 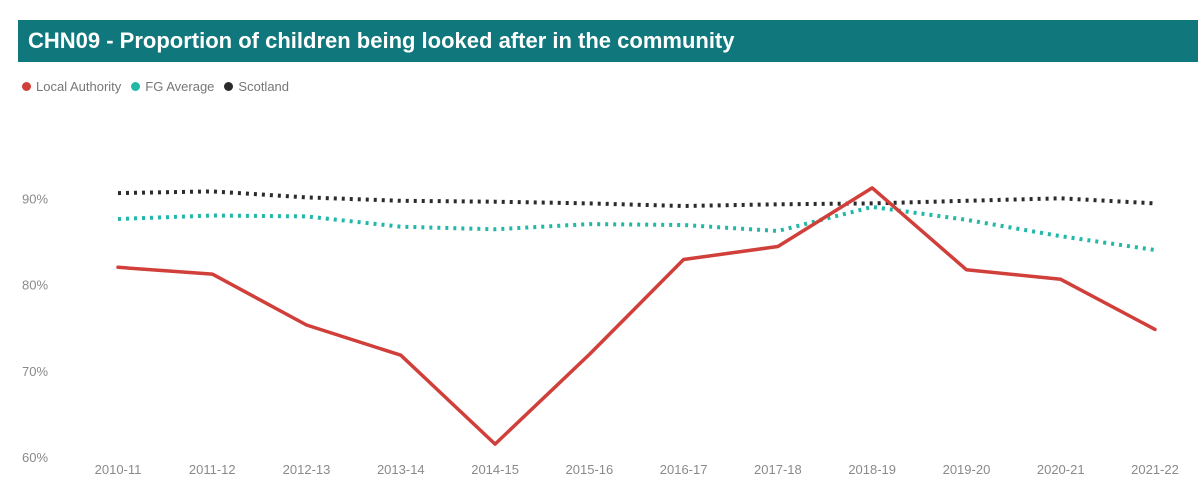 I want to click on x-tick-label: 2014-15, so click(x=495, y=469).